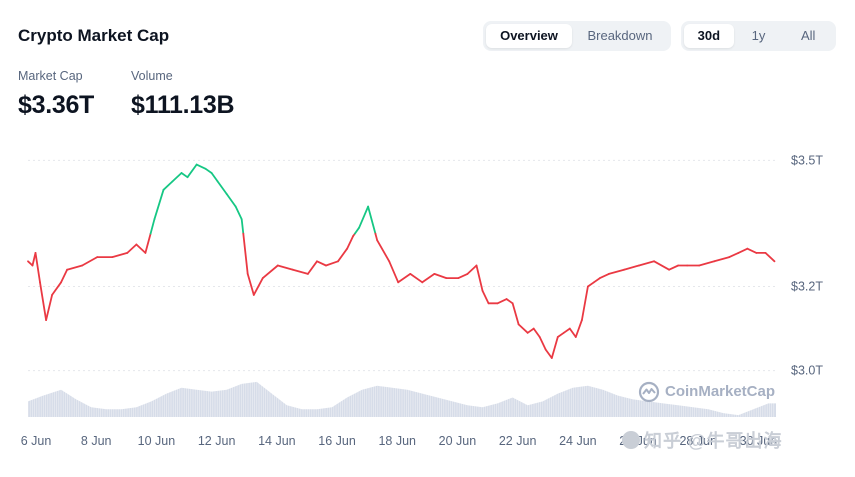  I want to click on volume-value: $111.13B, so click(183, 105).